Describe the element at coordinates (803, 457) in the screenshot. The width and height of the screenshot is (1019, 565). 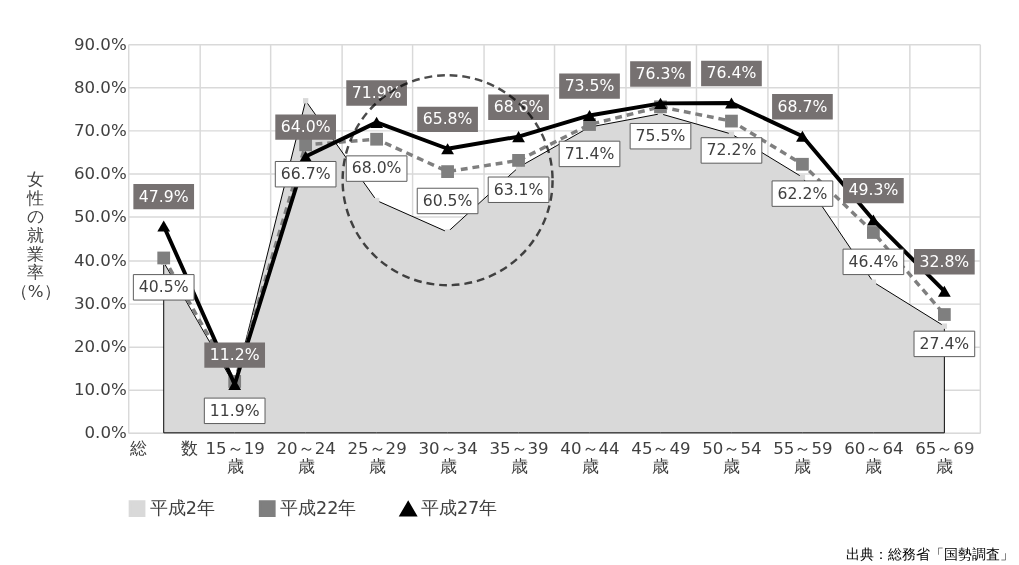
I see `x-tick-label: 55～59 歳` at that location.